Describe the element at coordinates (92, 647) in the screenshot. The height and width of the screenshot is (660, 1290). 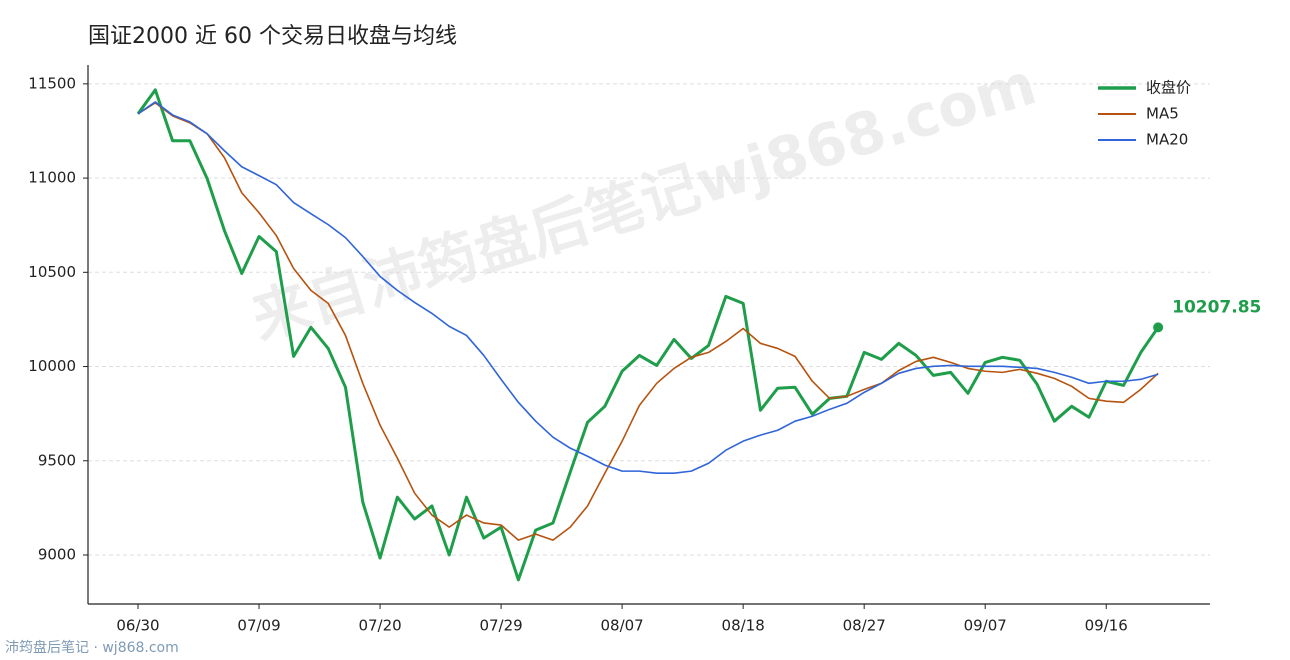
I see `footer: 沛筠盘后笔记 · wj868.com` at that location.